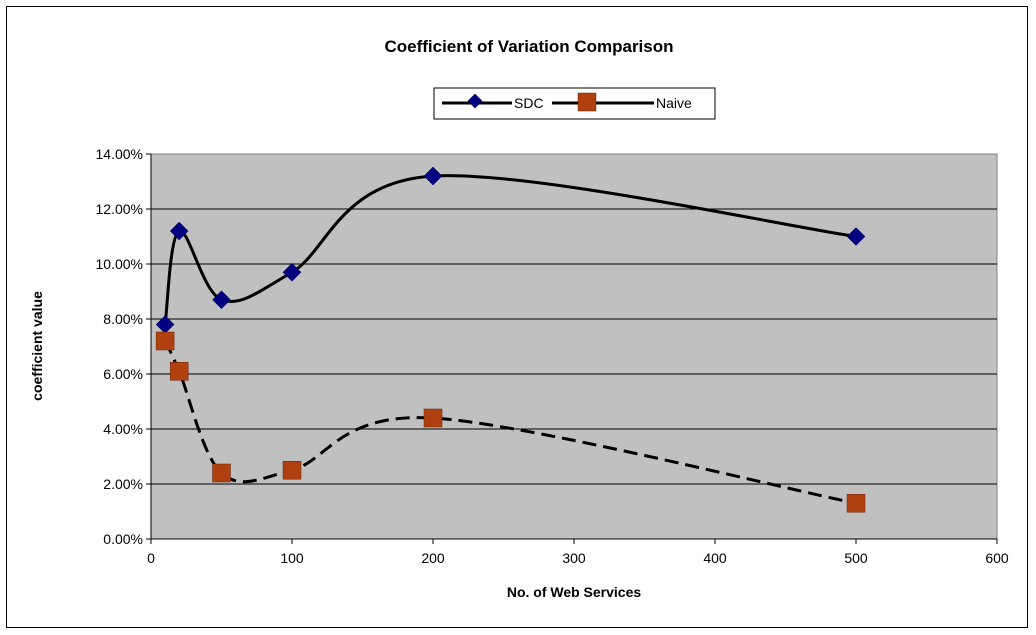 The image size is (1036, 635). Describe the element at coordinates (475, 101) in the screenshot. I see `legend-marker-sdc` at that location.